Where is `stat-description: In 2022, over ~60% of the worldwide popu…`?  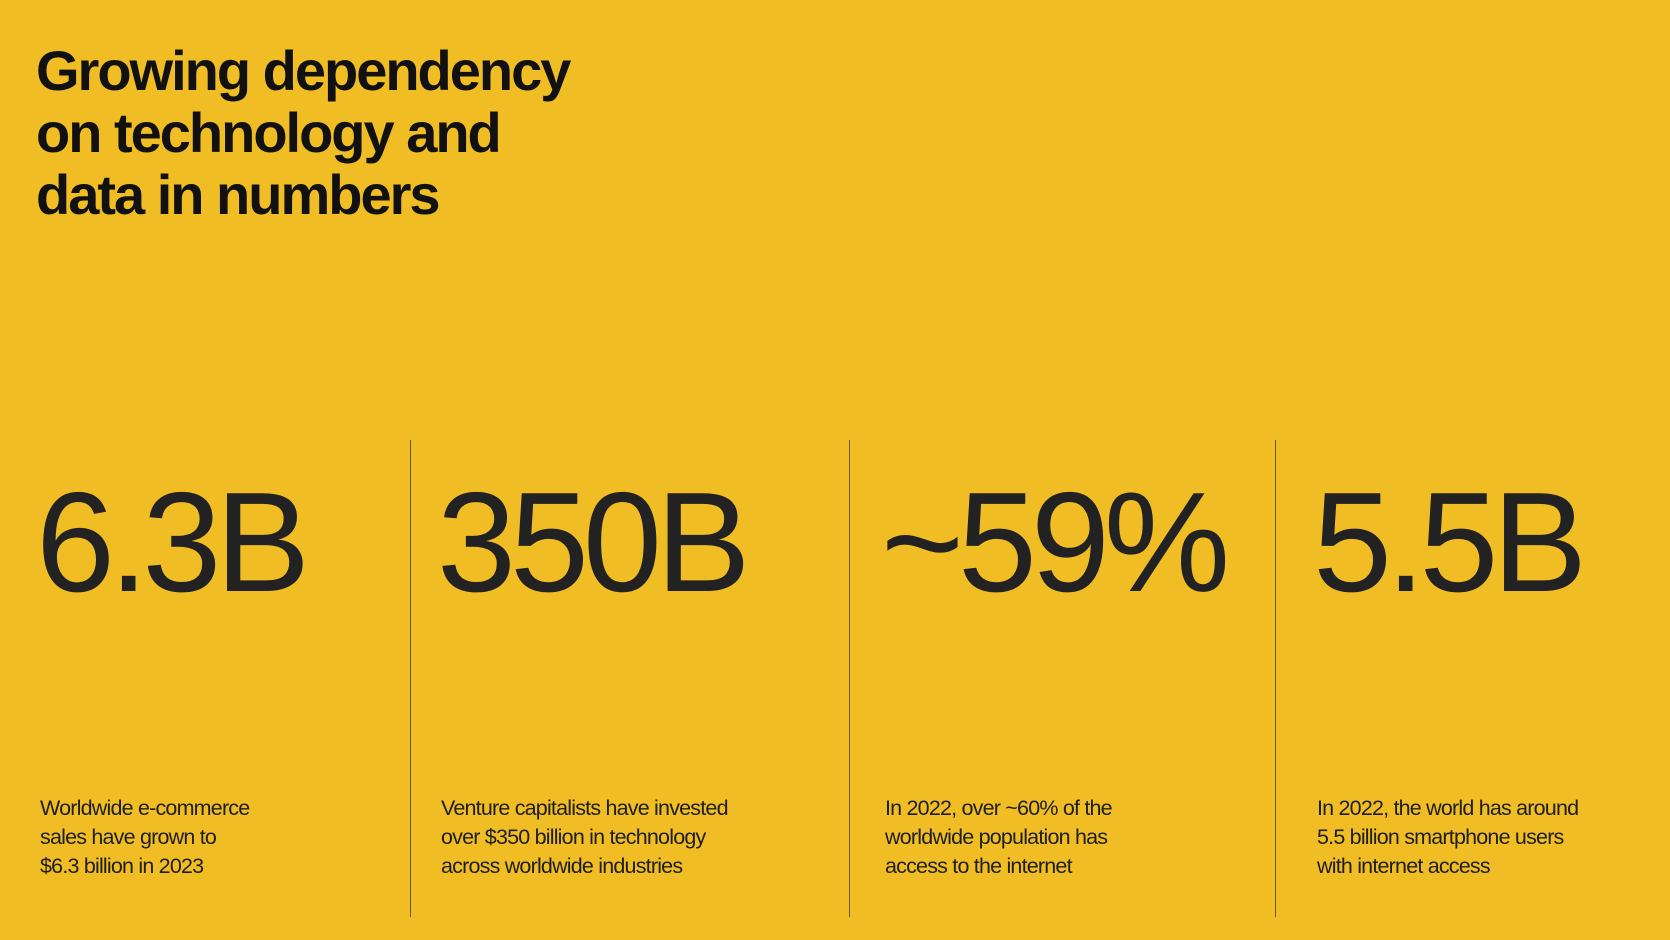
stat-description: In 2022, over ~60% of the worldwide popu… is located at coordinates (1050, 837).